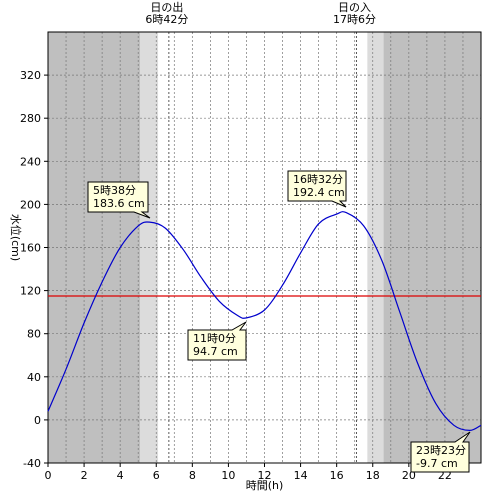 This screenshot has width=496, height=496. I want to click on sunset-label: 日の入, so click(354, 7).